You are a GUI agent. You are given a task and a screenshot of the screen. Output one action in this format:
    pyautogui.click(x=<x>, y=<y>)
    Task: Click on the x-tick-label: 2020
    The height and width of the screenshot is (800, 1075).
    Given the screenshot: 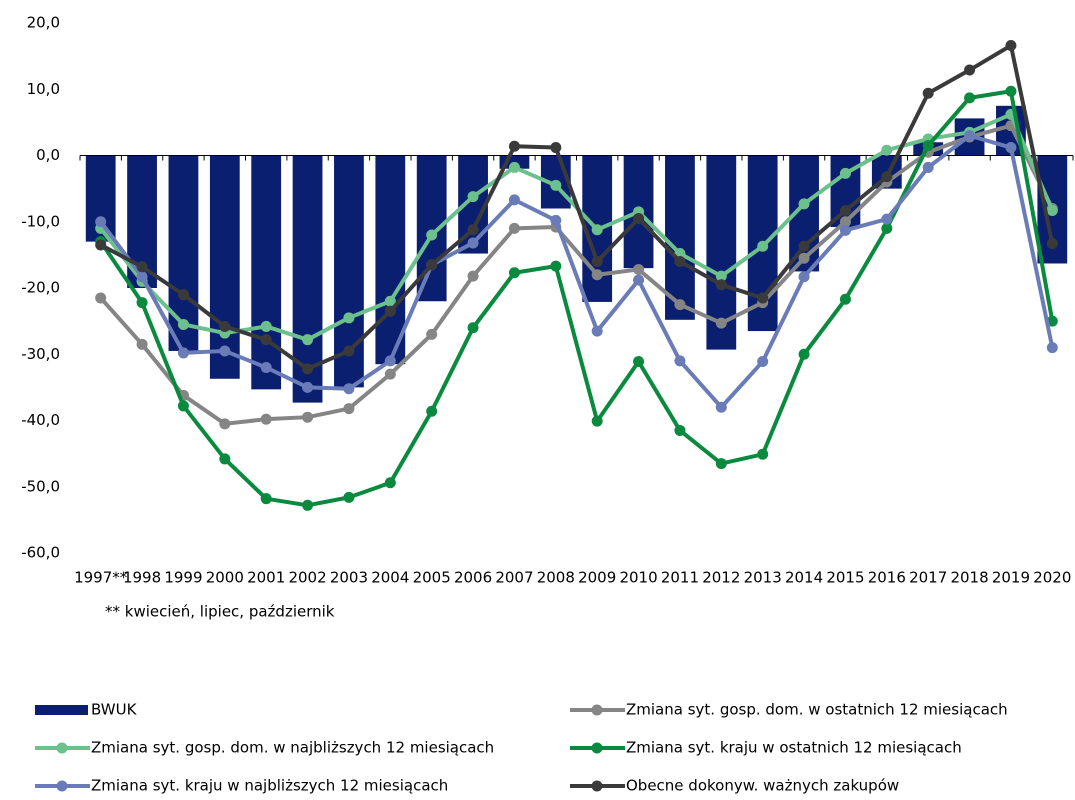 What is the action you would take?
    pyautogui.click(x=1052, y=578)
    